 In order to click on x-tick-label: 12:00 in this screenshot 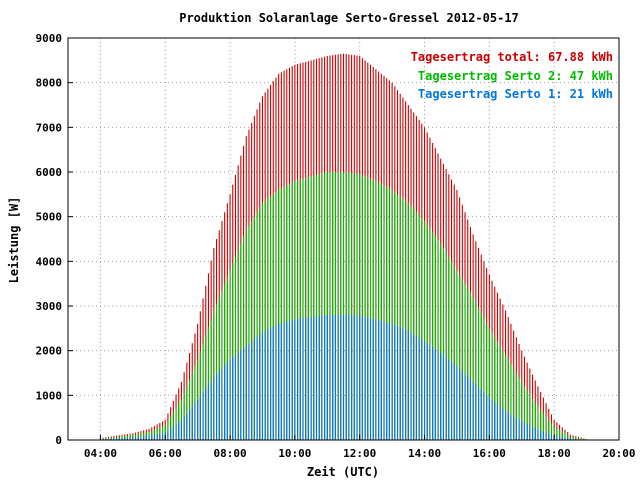, I will do `click(359, 453)`.